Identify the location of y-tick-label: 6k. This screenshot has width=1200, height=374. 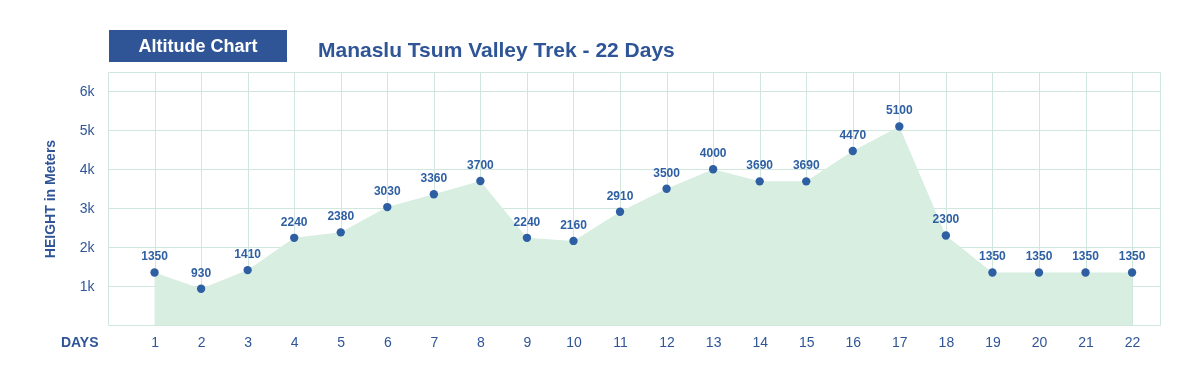
(87, 90).